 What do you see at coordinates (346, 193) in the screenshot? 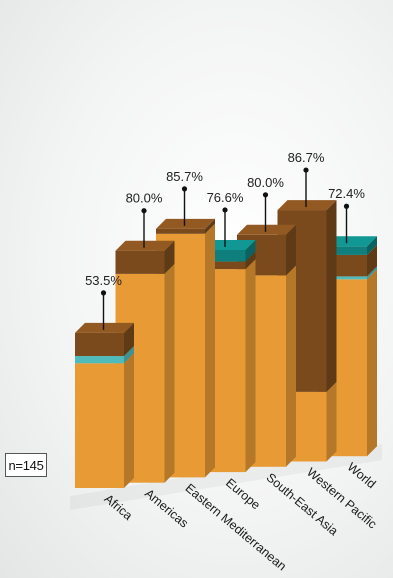
I see `data-label: 72.4%` at bounding box center [346, 193].